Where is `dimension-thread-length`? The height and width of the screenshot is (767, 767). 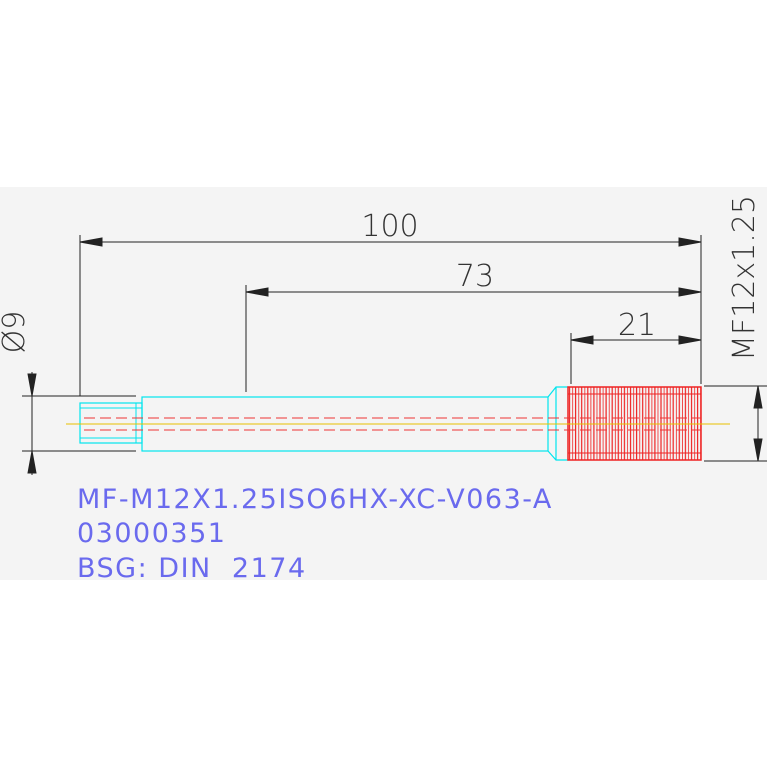
dimension-thread-length is located at coordinates (636, 340).